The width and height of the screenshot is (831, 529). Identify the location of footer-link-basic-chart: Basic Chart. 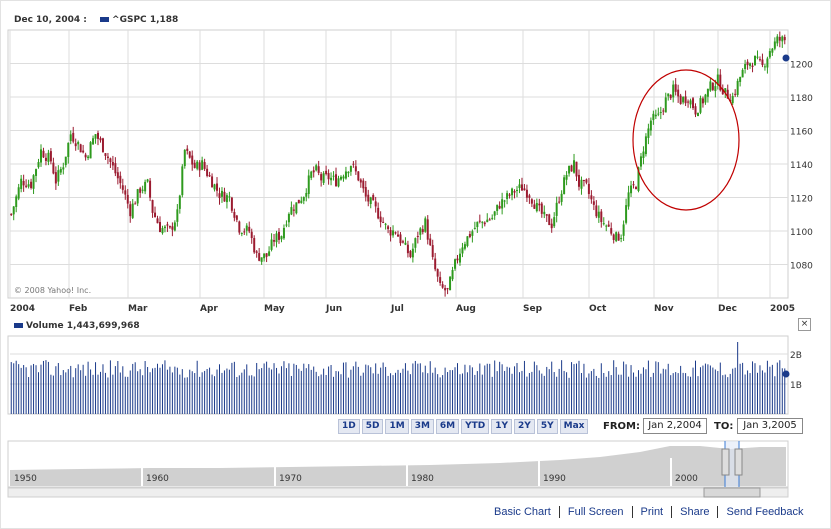
(522, 512).